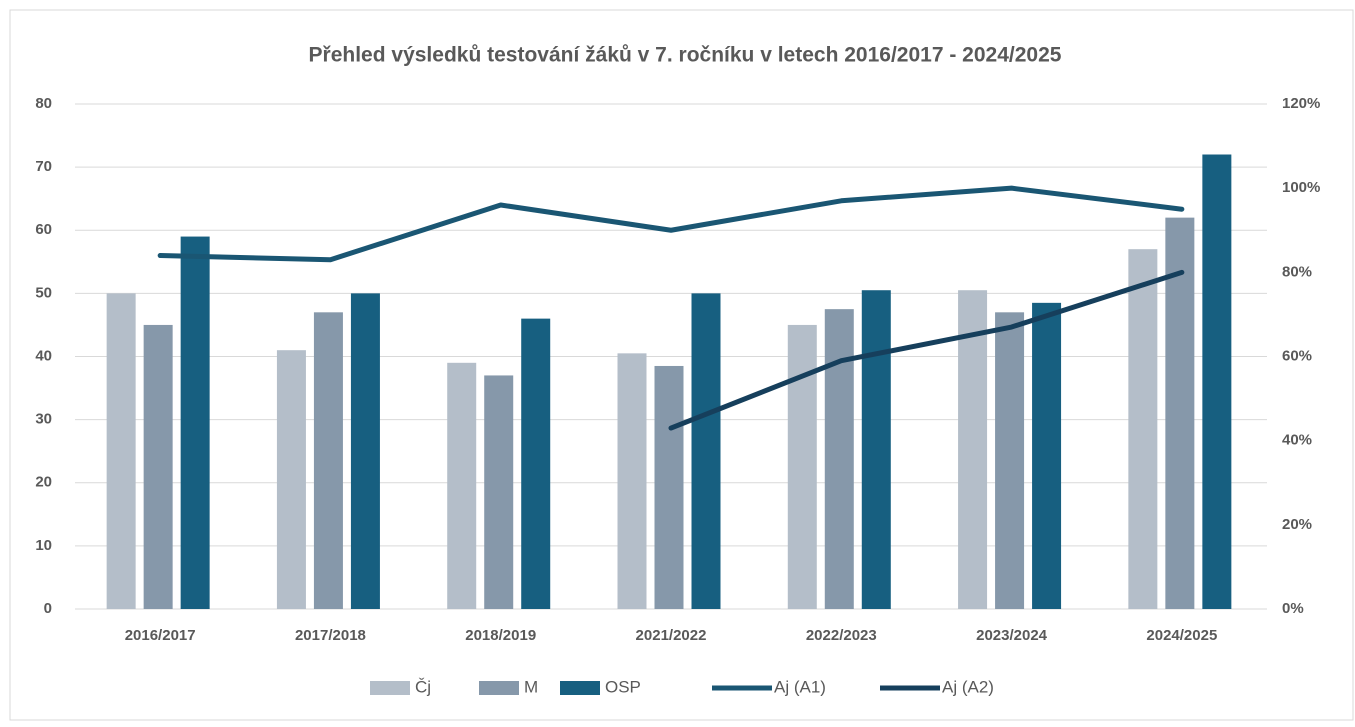 This screenshot has height=727, width=1355. What do you see at coordinates (43, 419) in the screenshot?
I see `y-tick-label: 30` at bounding box center [43, 419].